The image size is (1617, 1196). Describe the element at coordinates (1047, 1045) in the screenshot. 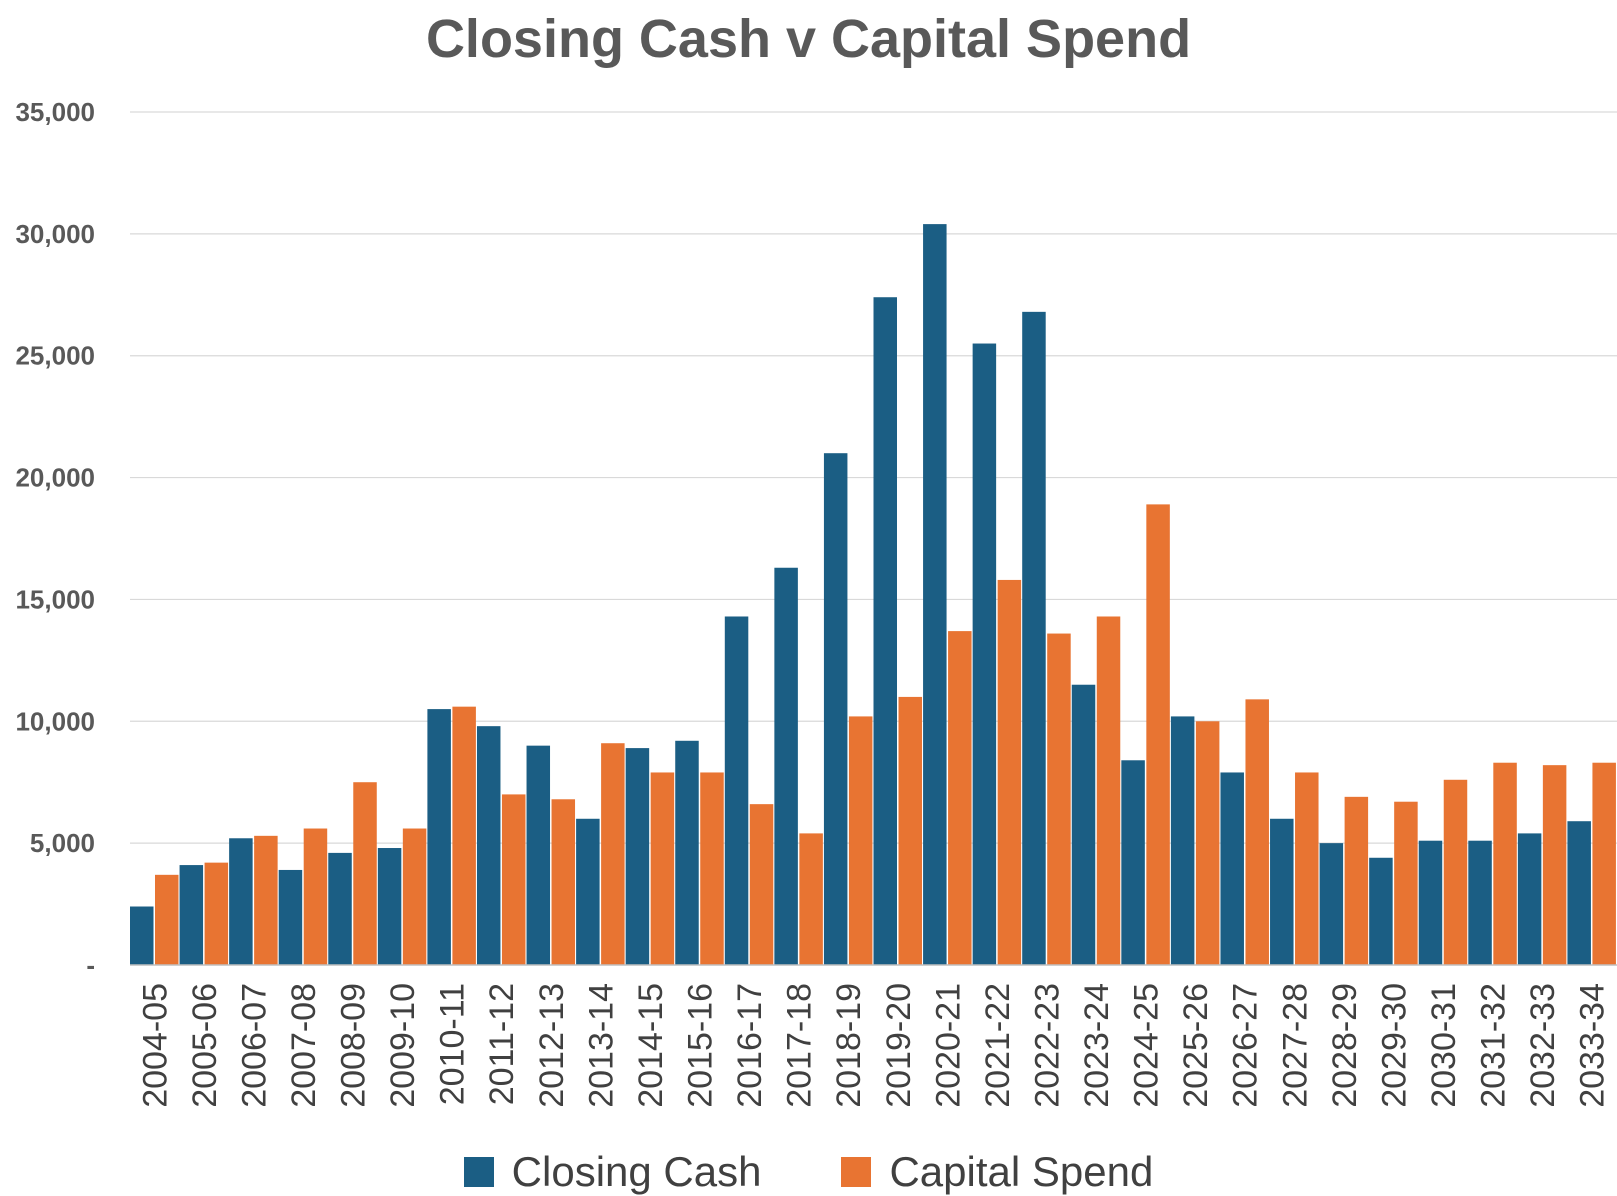

I see `x-tick-label: 2022-23` at that location.